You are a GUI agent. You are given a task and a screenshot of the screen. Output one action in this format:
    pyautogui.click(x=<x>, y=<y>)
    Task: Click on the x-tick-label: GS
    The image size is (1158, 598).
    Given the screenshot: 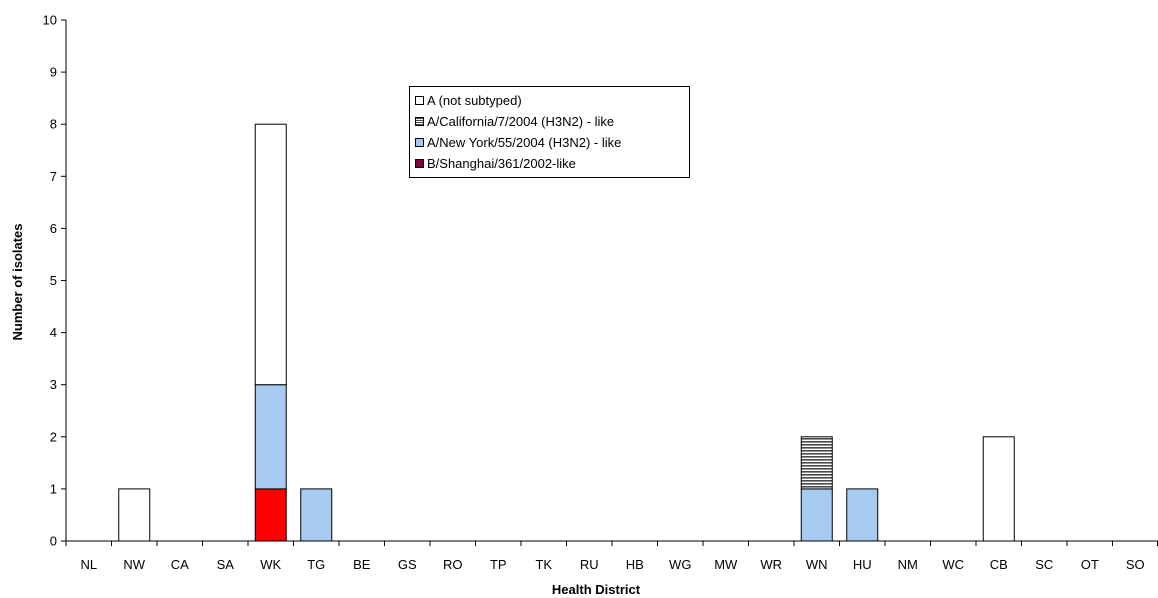 What is the action you would take?
    pyautogui.click(x=407, y=564)
    